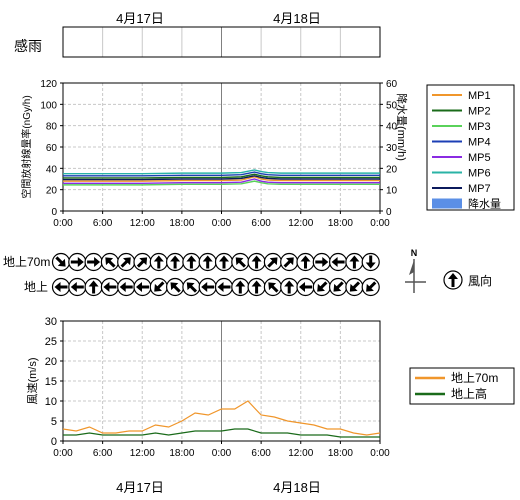 The height and width of the screenshot is (500, 520). Describe the element at coordinates (36, 287) in the screenshot. I see `wind-row-label-ground: 地上` at that location.